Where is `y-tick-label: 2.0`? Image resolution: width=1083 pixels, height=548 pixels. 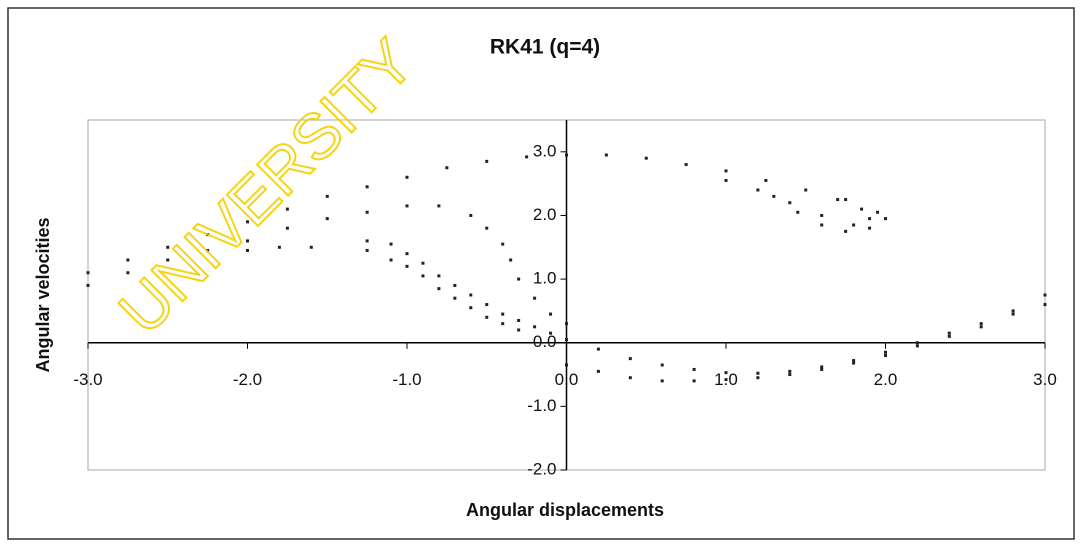
y-tick-label: 2.0 is located at coordinates (545, 214).